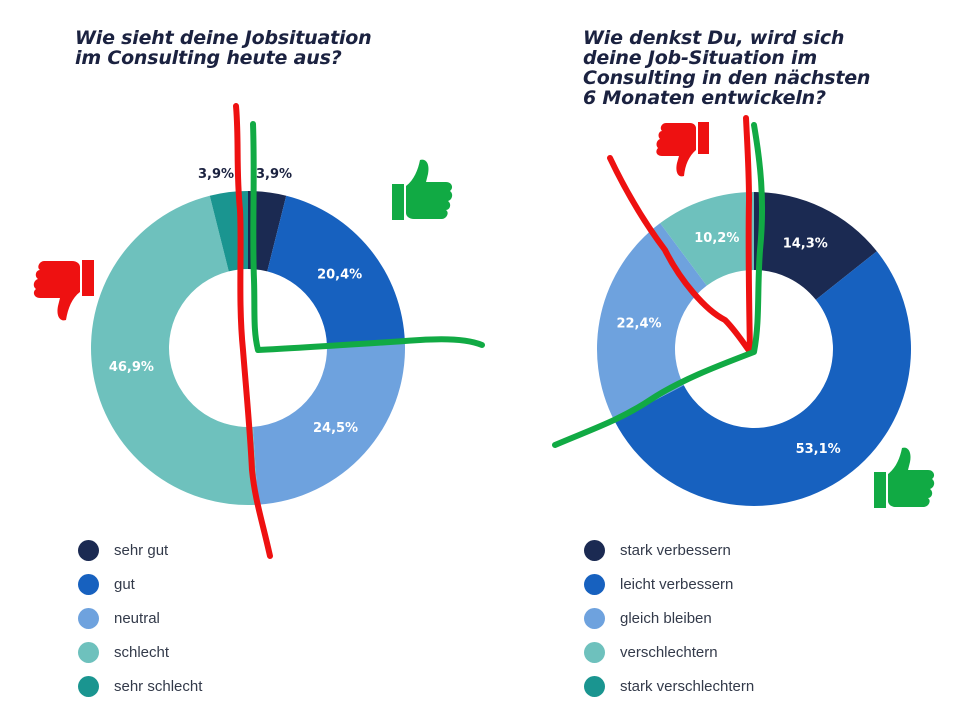 This screenshot has width=960, height=720. I want to click on legend-label: stark verschlechtern, so click(687, 686).